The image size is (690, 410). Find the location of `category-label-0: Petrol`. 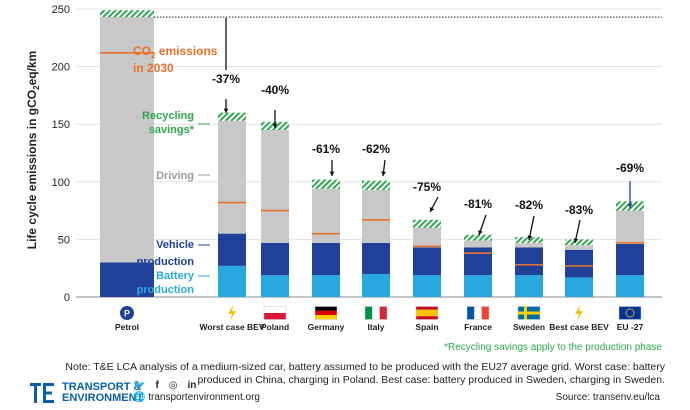

category-label-0: Petrol is located at coordinates (127, 327).